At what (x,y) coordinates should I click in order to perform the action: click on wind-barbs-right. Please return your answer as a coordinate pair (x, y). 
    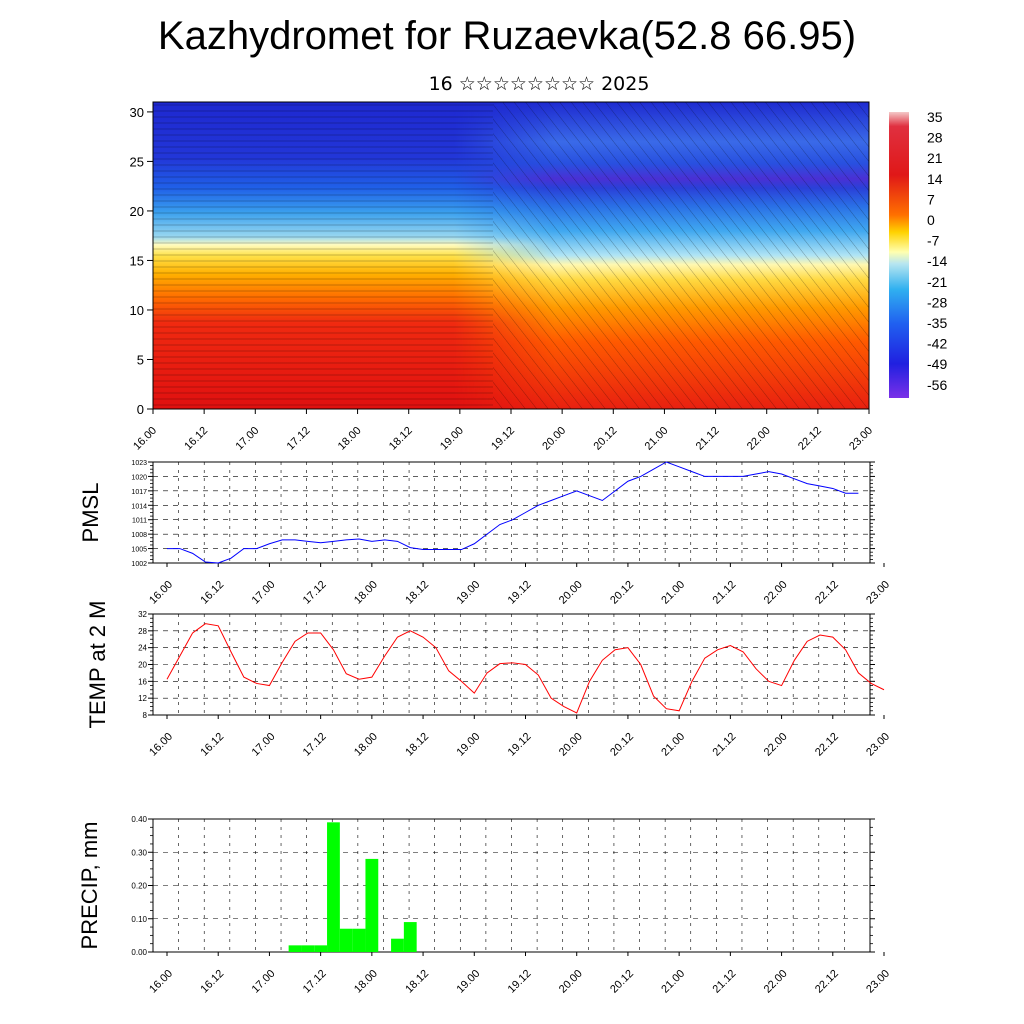
    Looking at the image, I should click on (681, 255).